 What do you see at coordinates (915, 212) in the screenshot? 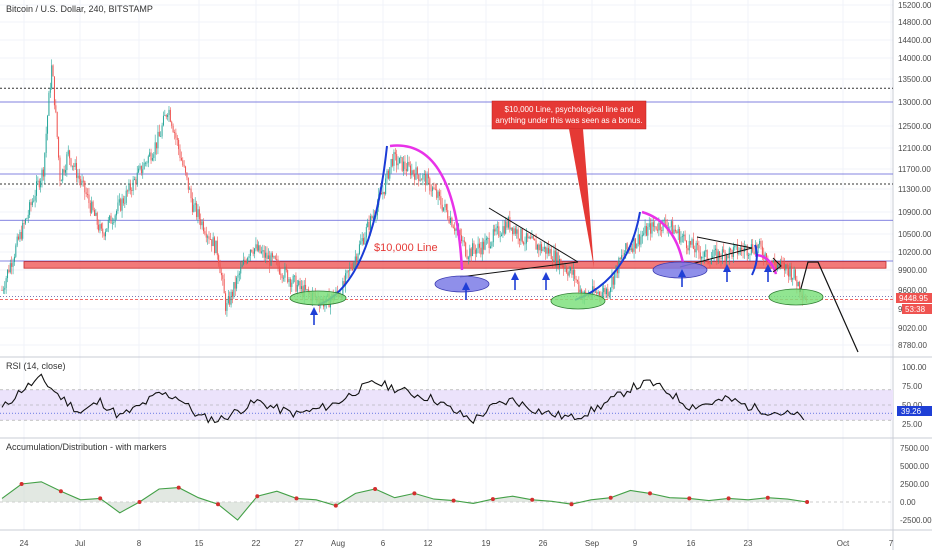
I see `price-tick-label: 10900.00` at bounding box center [915, 212].